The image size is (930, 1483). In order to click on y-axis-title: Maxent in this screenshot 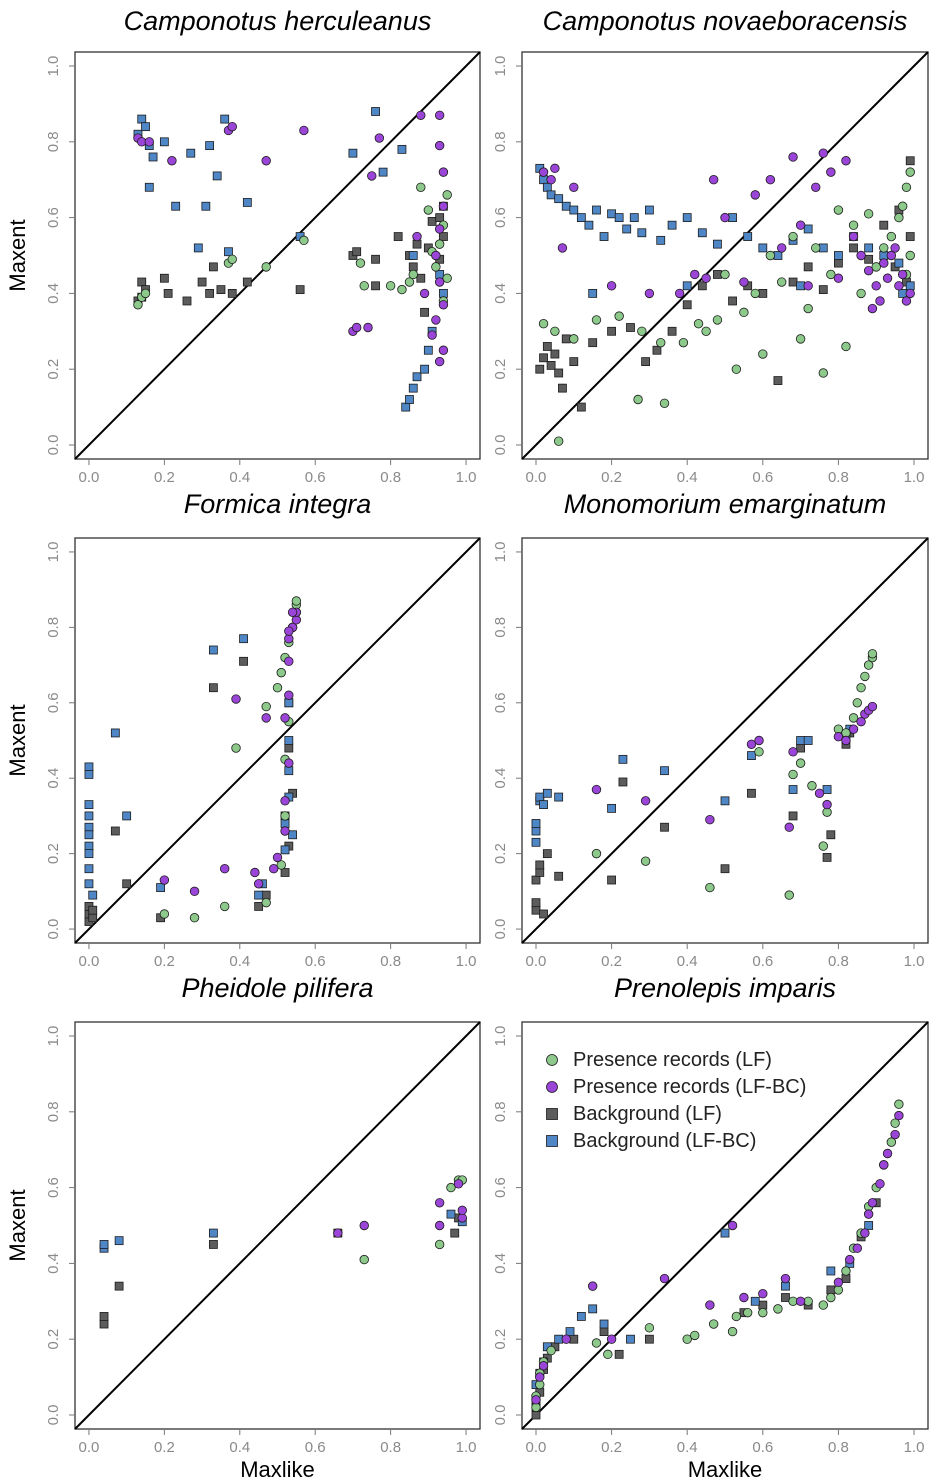, I will do `click(17, 255)`.